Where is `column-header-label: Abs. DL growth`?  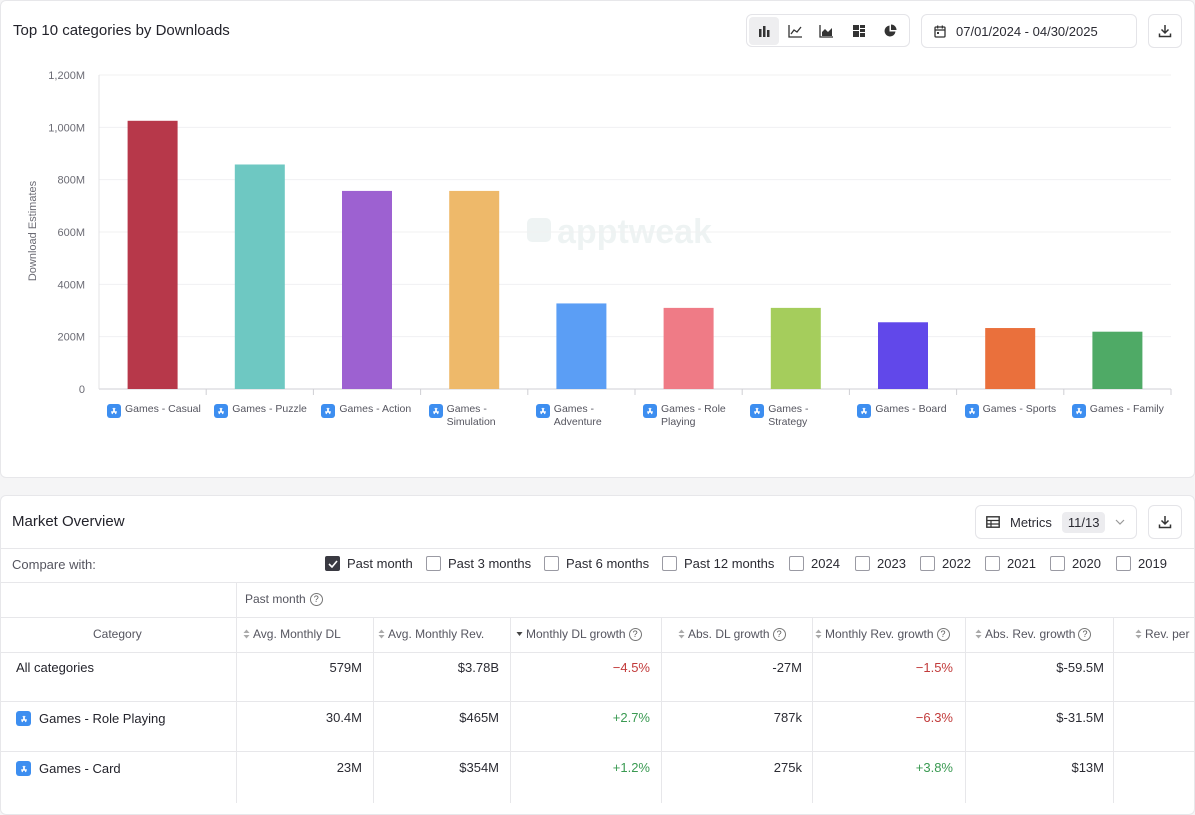
column-header-label: Abs. DL growth is located at coordinates (729, 634).